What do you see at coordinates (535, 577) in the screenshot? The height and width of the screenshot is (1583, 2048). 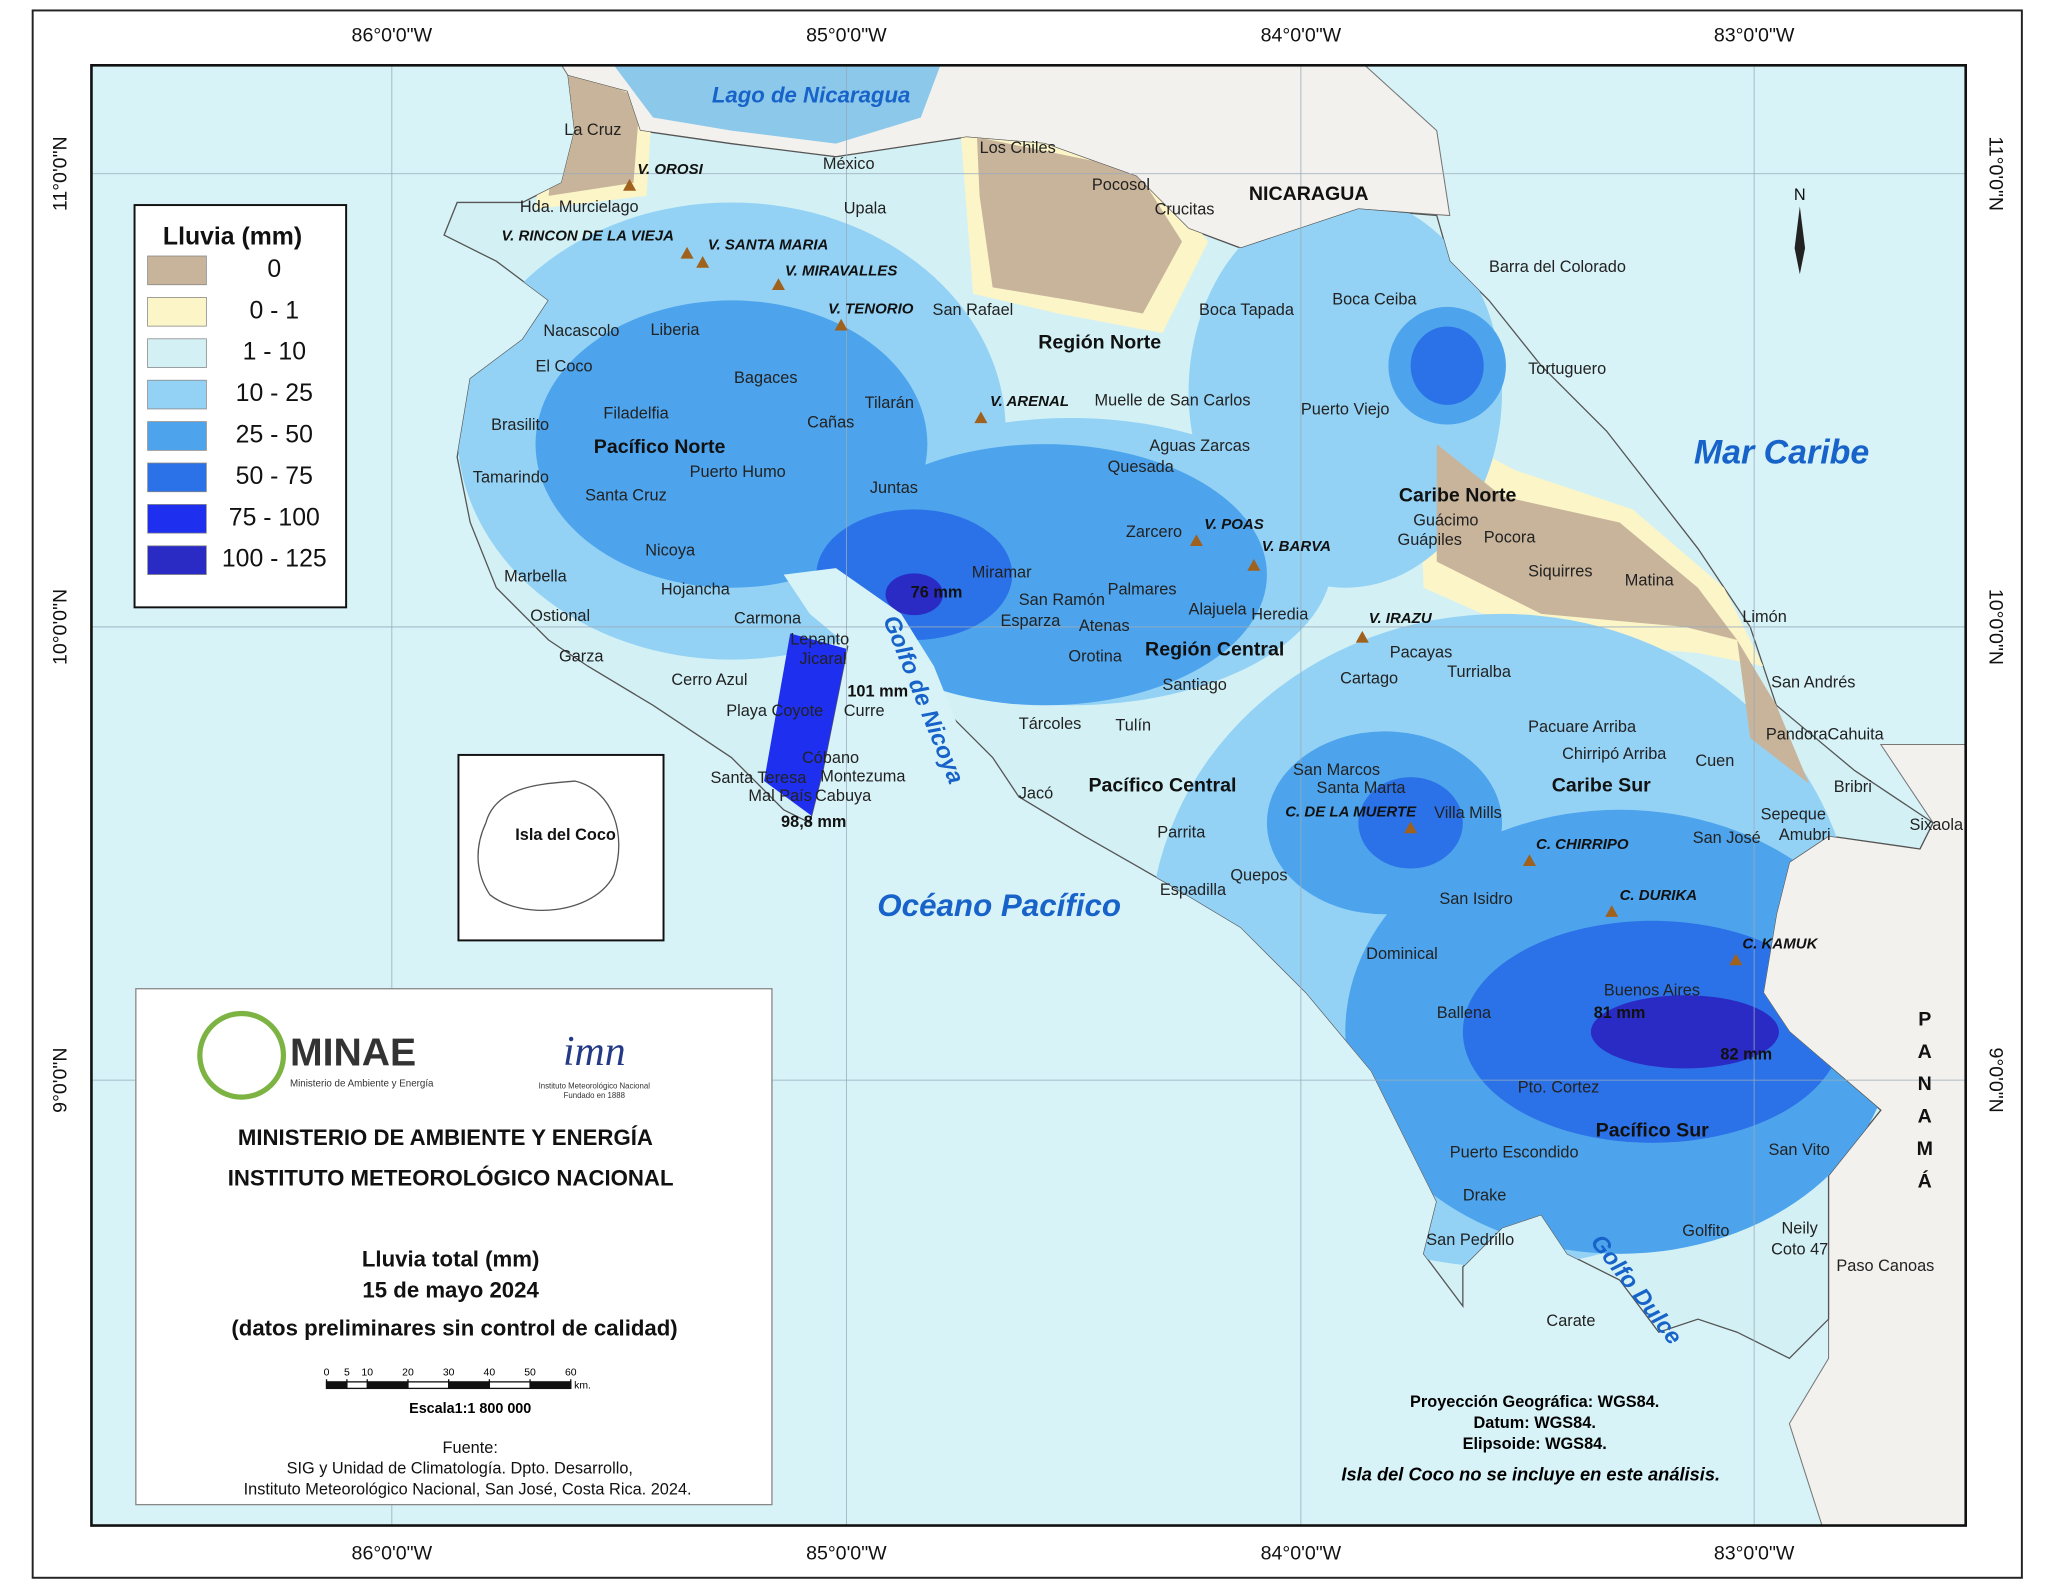 I see `place-label: Marbella` at bounding box center [535, 577].